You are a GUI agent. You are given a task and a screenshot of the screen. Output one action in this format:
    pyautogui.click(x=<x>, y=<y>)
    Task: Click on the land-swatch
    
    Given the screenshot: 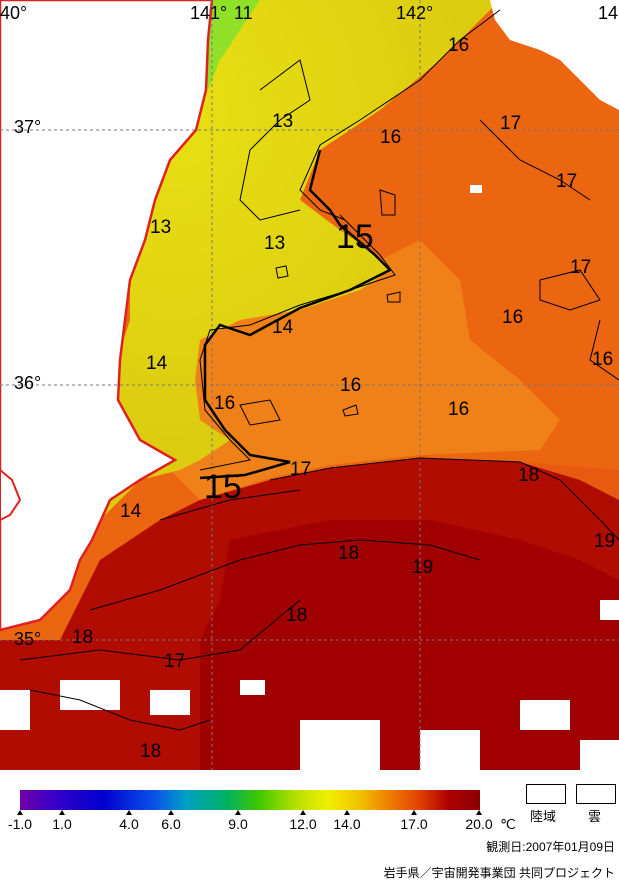 What is the action you would take?
    pyautogui.click(x=546, y=794)
    